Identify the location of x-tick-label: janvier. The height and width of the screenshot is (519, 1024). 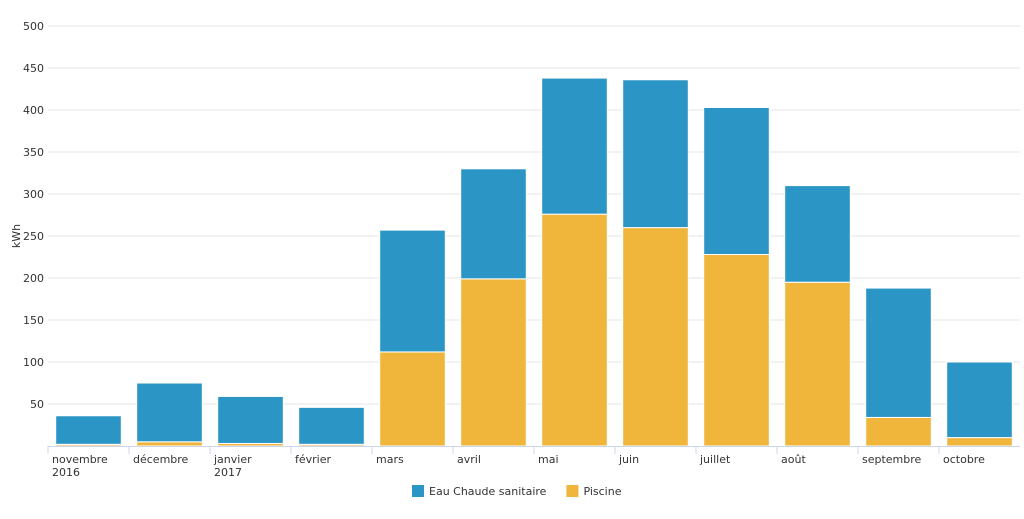
(232, 459).